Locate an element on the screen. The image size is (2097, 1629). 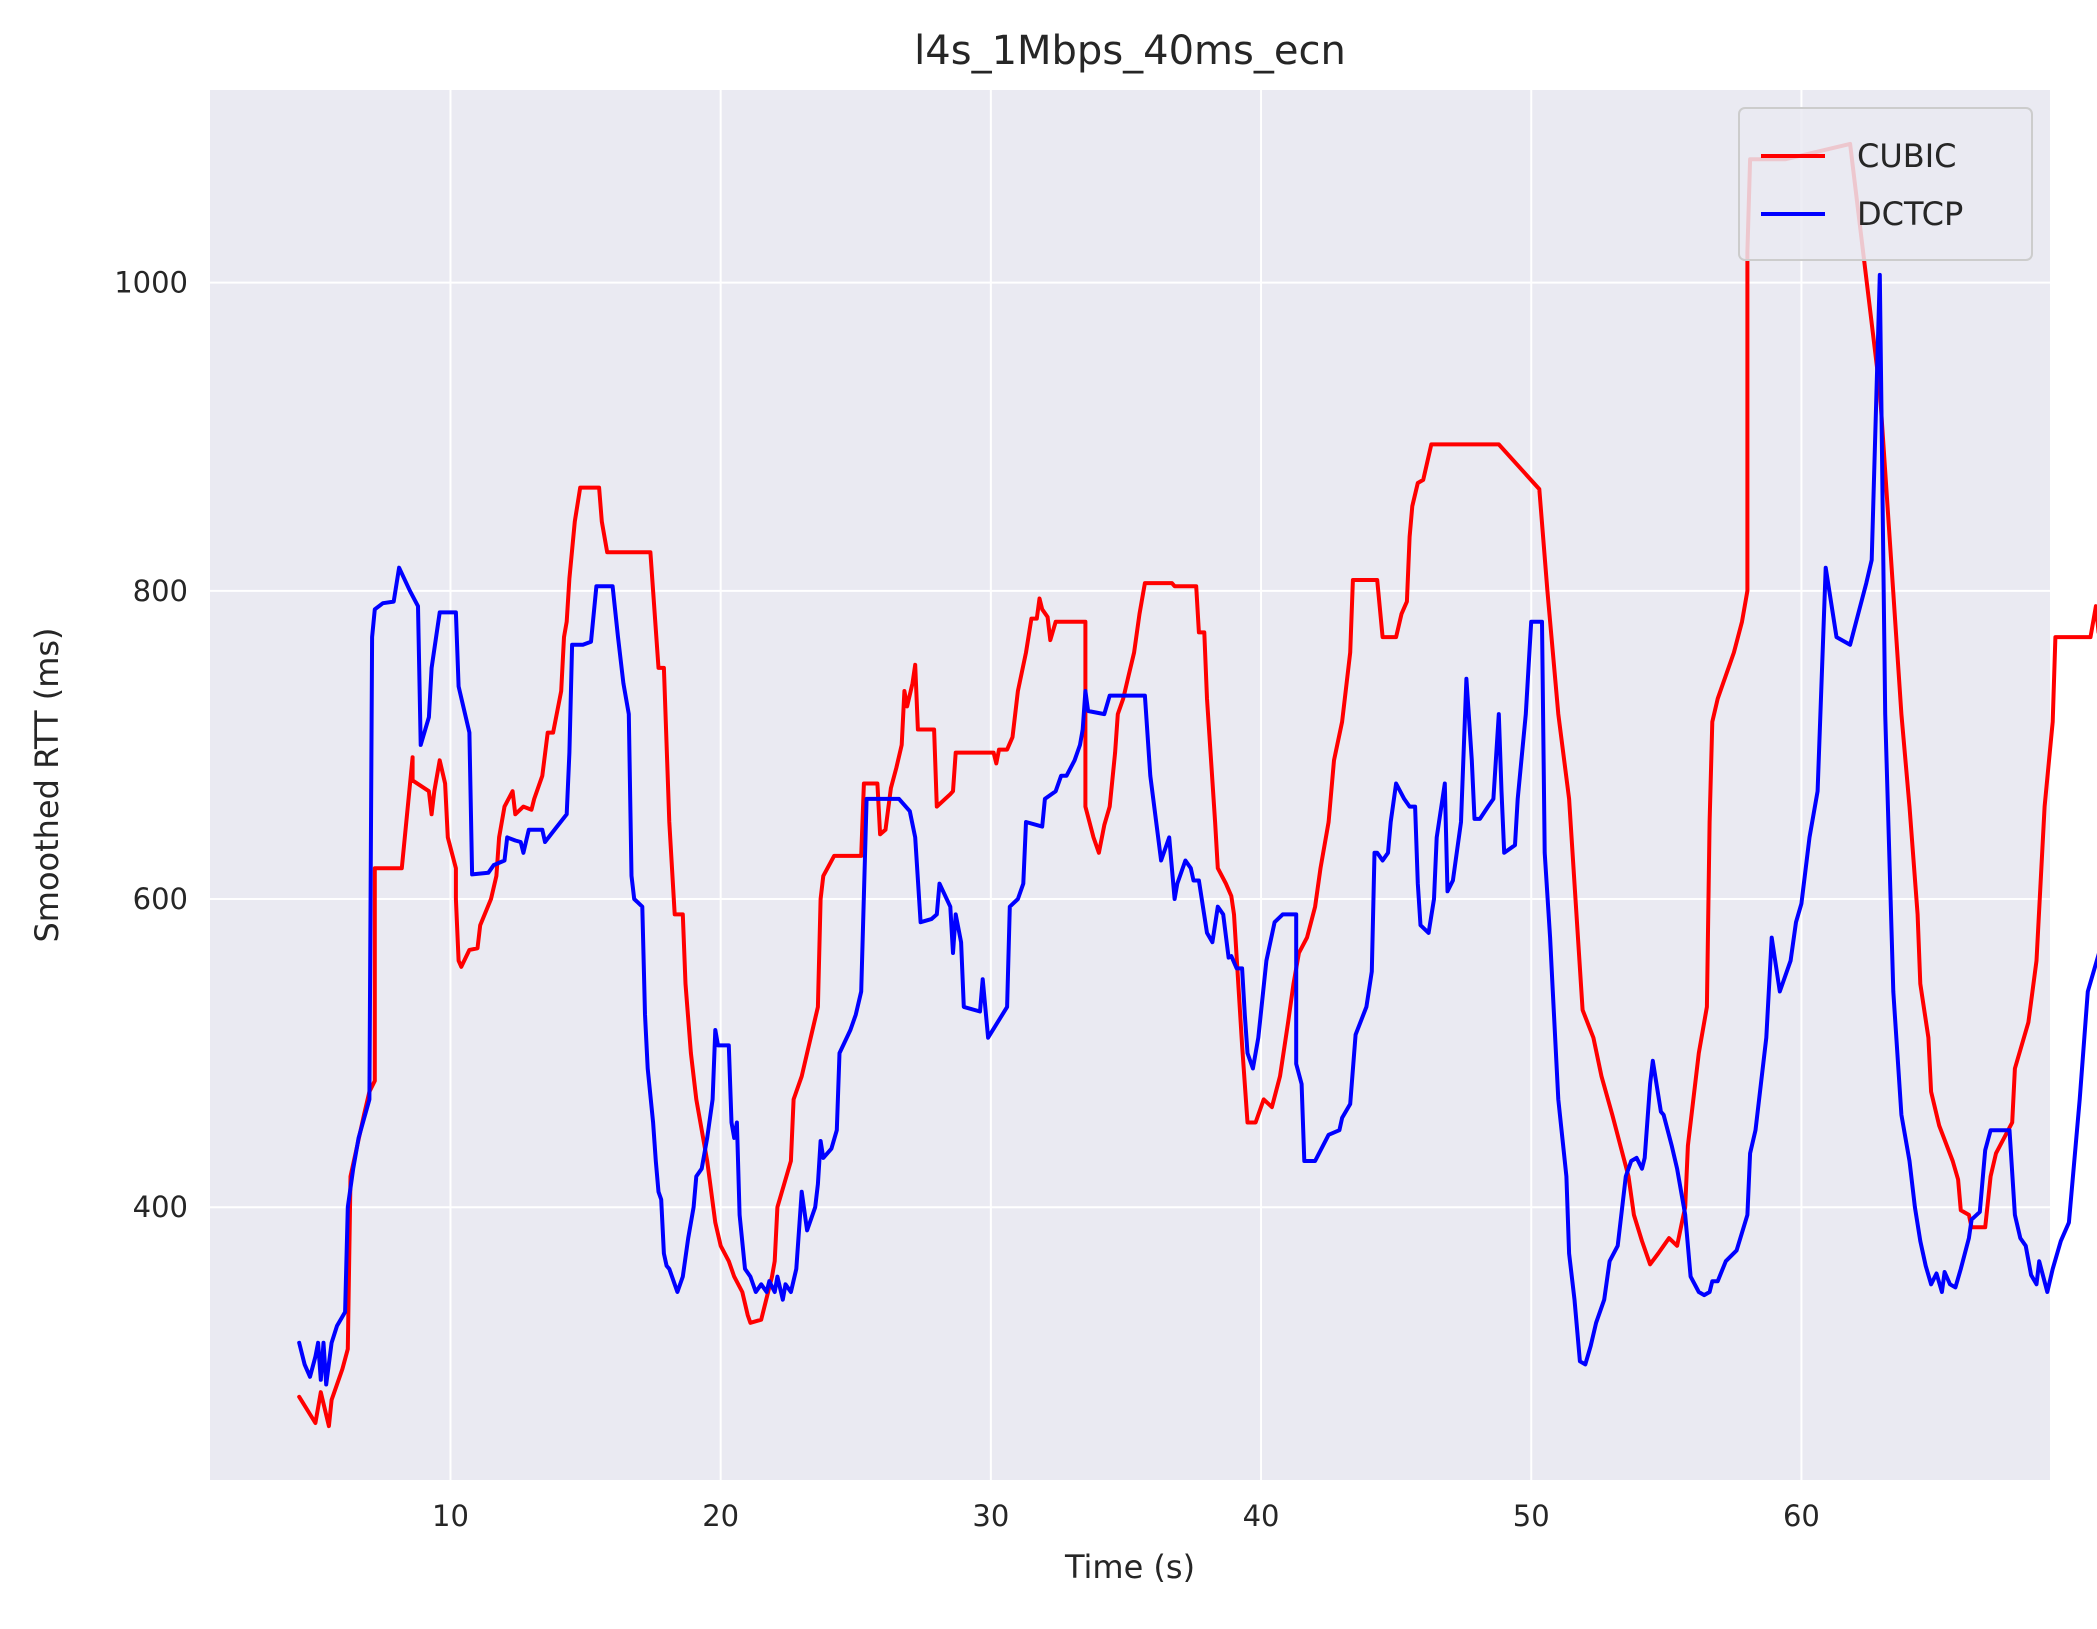
y-tick-label: 600 is located at coordinates (160, 899).